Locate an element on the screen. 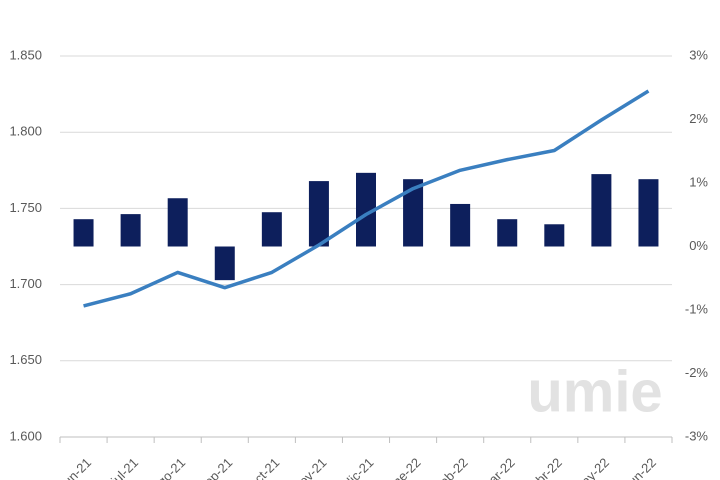 This screenshot has height=480, width=720. x-tick-label: abr-22 is located at coordinates (546, 467).